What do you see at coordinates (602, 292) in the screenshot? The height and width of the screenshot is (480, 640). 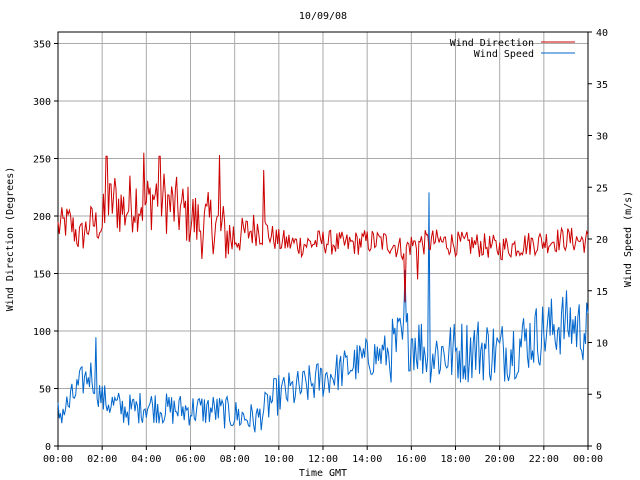 I see `y-right-tick-label: 15` at bounding box center [602, 292].